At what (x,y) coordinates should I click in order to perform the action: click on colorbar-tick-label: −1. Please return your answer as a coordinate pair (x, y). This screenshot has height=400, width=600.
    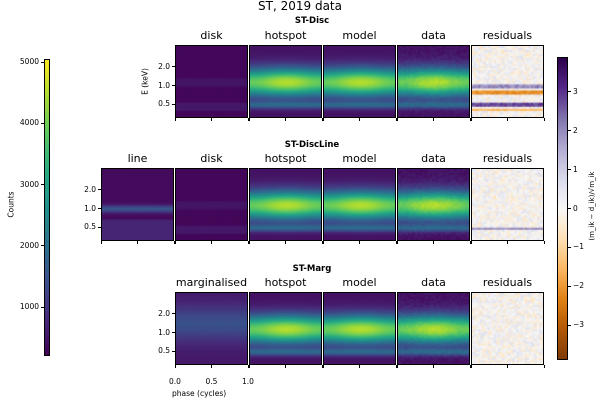
    Looking at the image, I should click on (579, 247).